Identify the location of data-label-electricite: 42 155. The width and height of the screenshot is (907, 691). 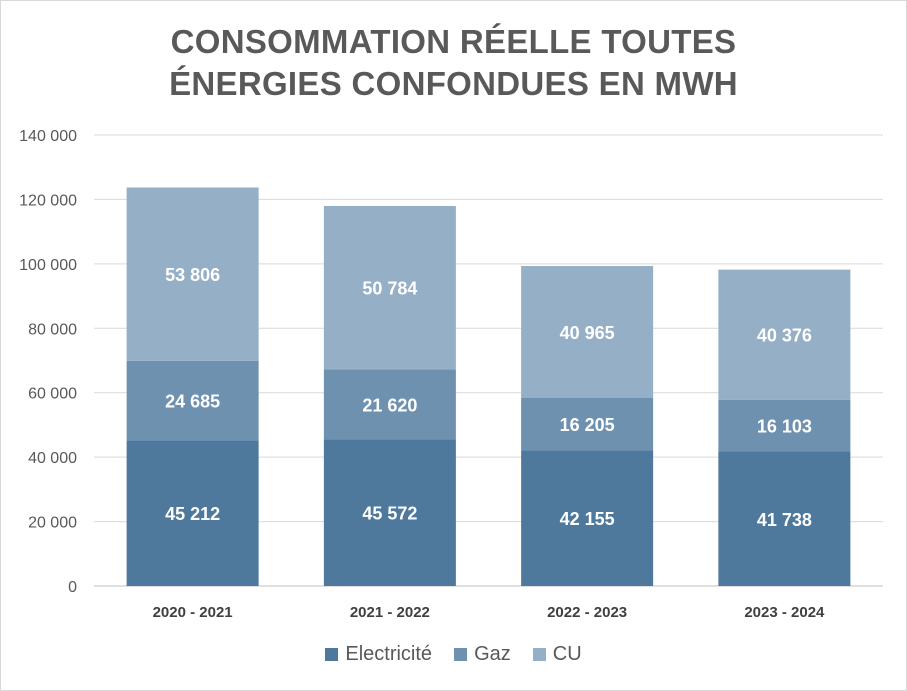
(587, 519).